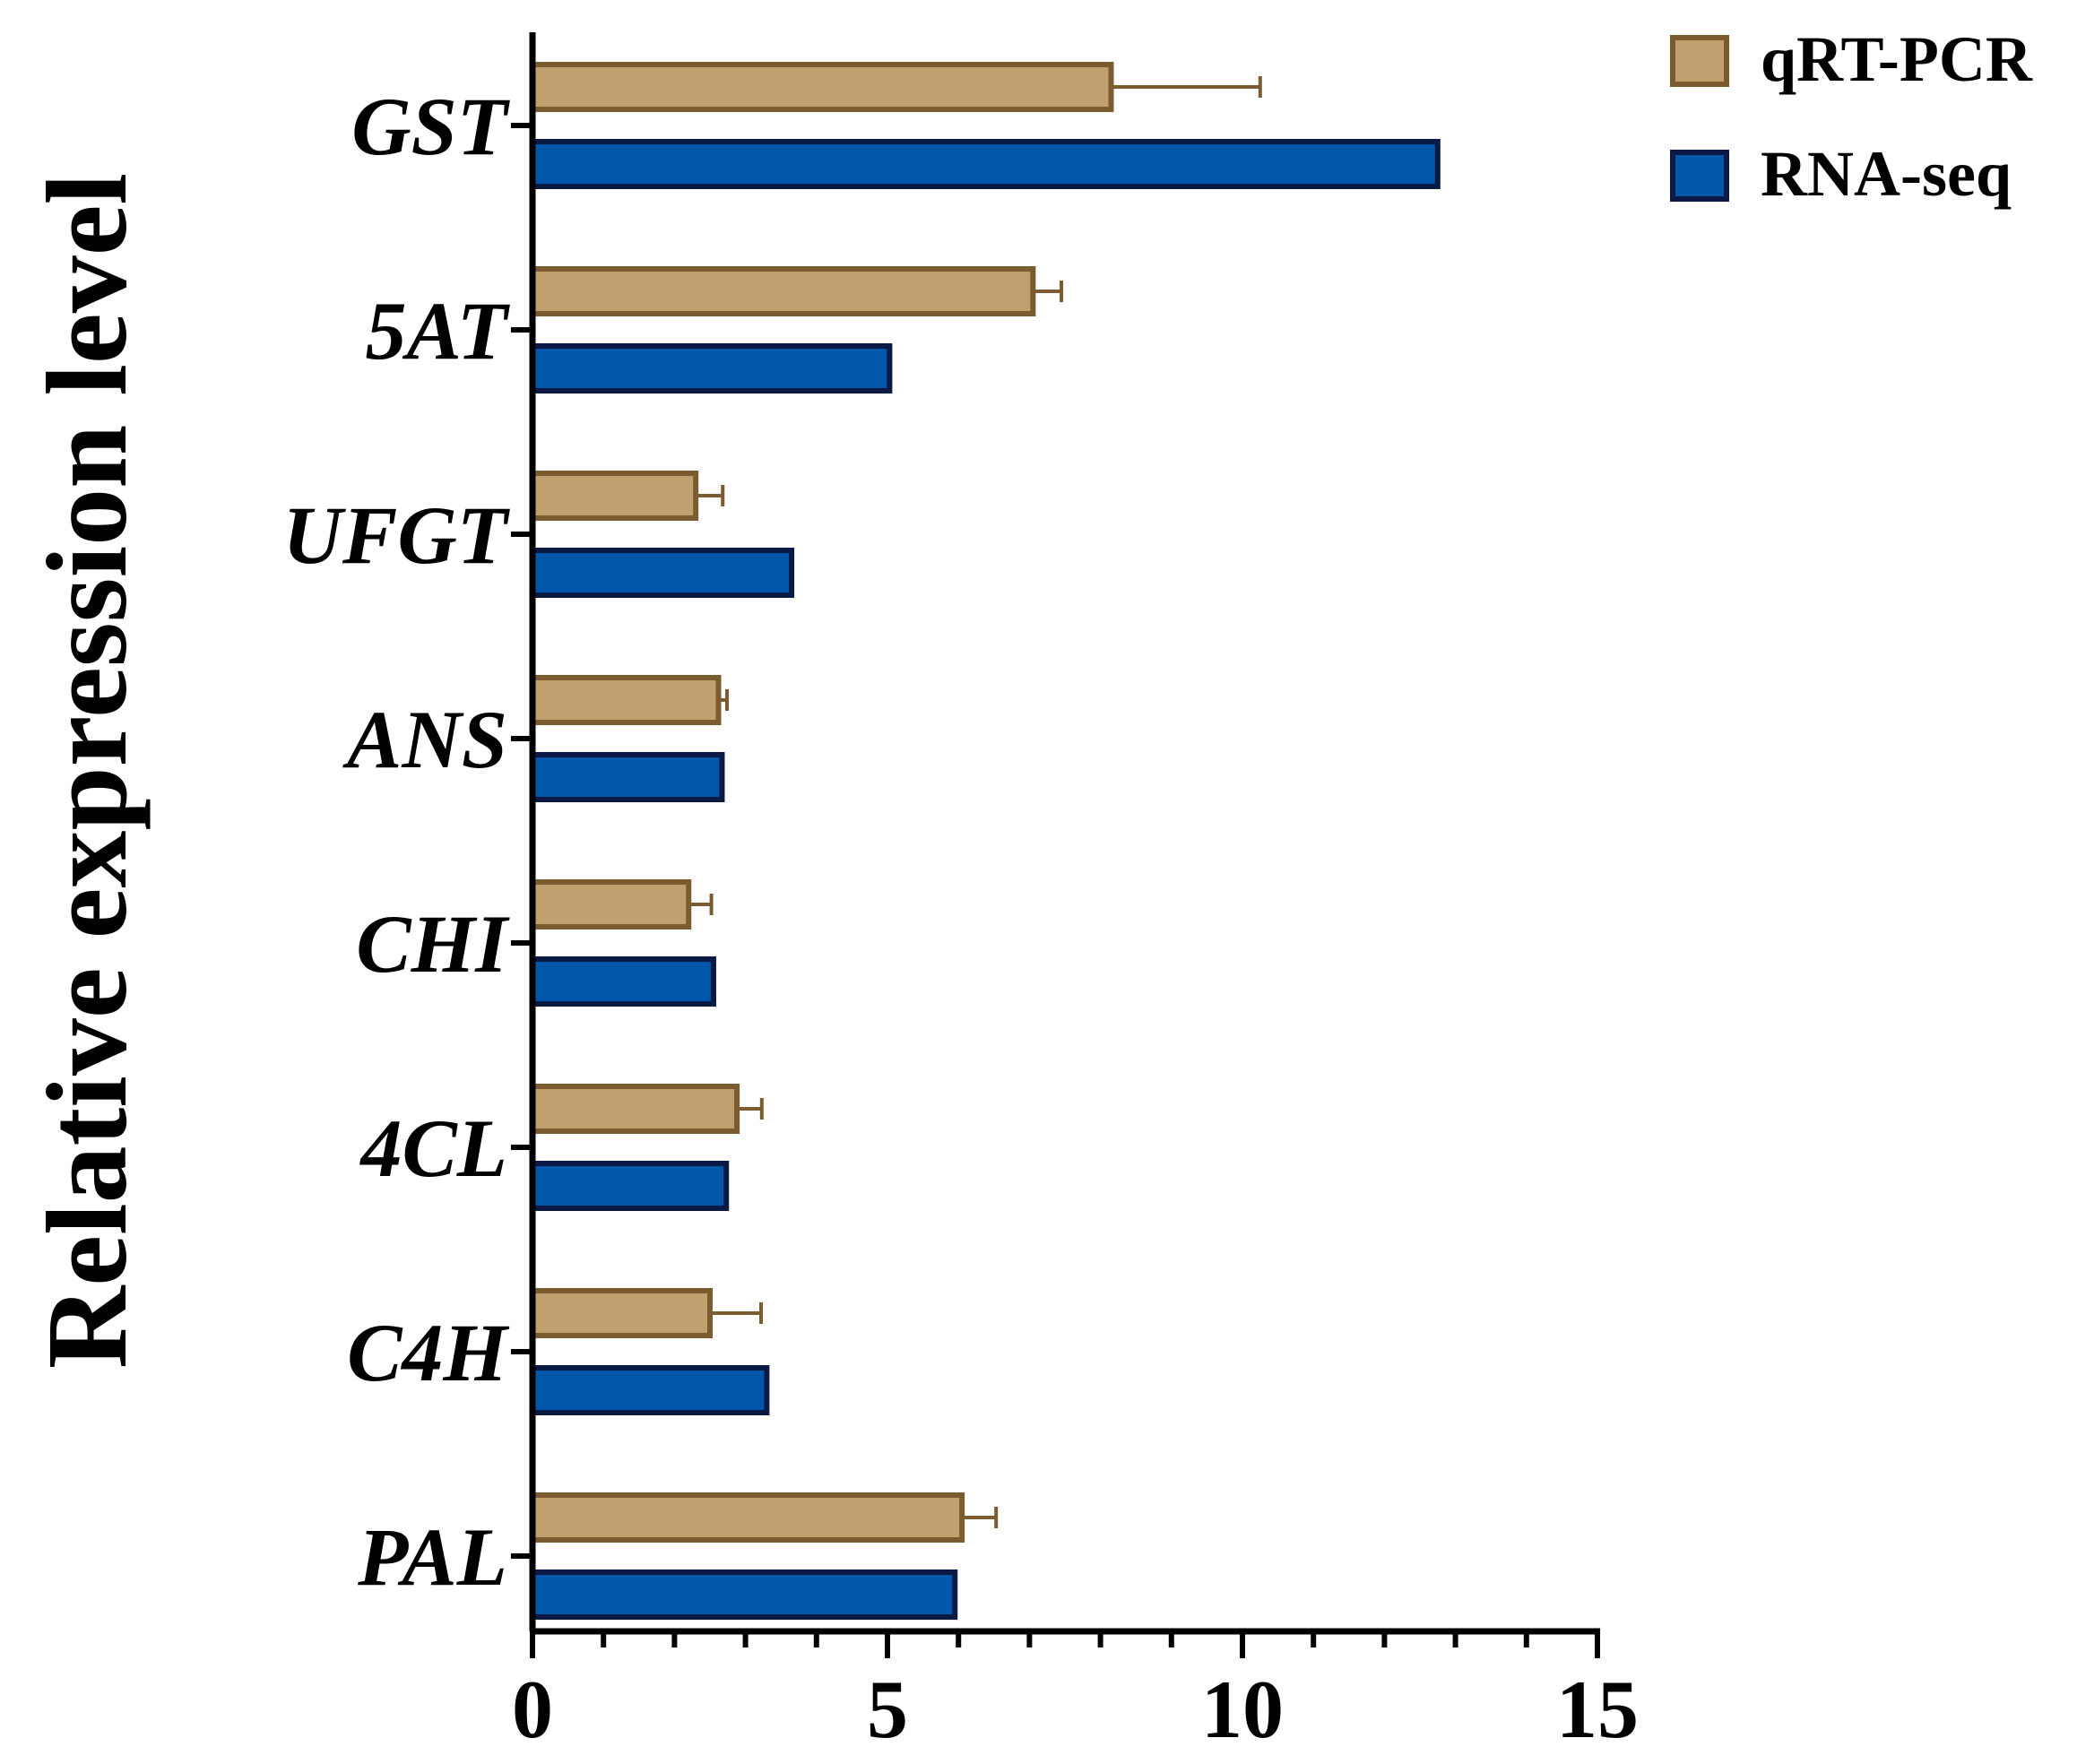 The width and height of the screenshot is (2077, 1764). What do you see at coordinates (433, 944) in the screenshot?
I see `y-tick-label: CHI` at bounding box center [433, 944].